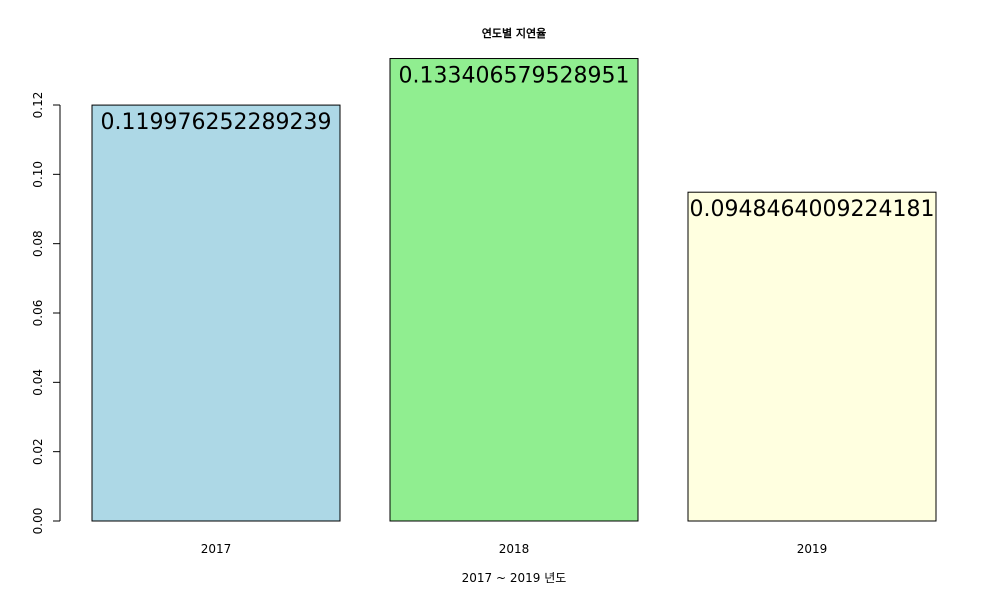 The width and height of the screenshot is (1000, 600). Describe the element at coordinates (38, 521) in the screenshot. I see `y-tick-label: 0.00` at that location.